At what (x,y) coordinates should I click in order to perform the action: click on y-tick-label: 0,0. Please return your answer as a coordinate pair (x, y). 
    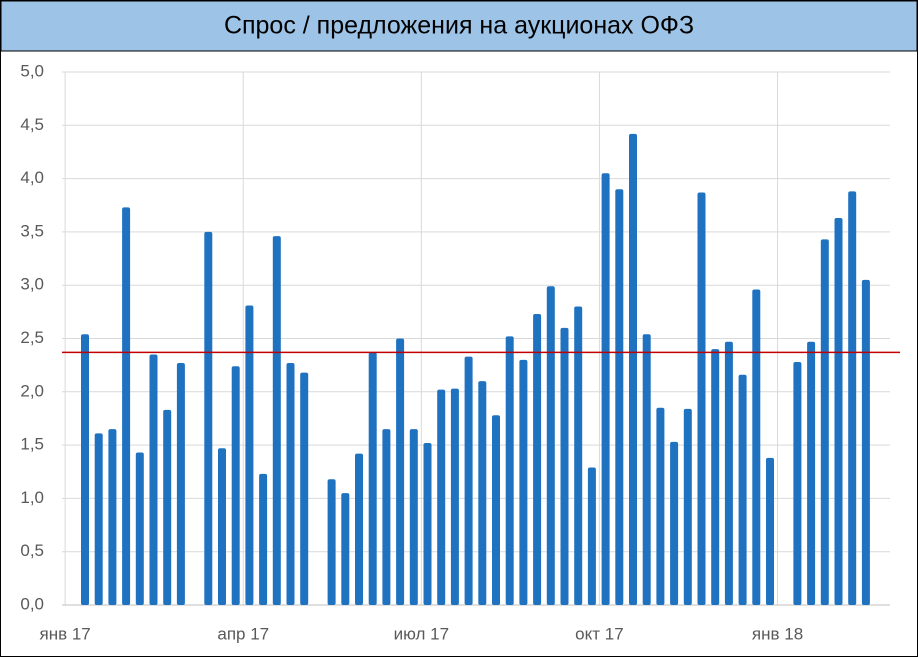
    Looking at the image, I should click on (32, 603).